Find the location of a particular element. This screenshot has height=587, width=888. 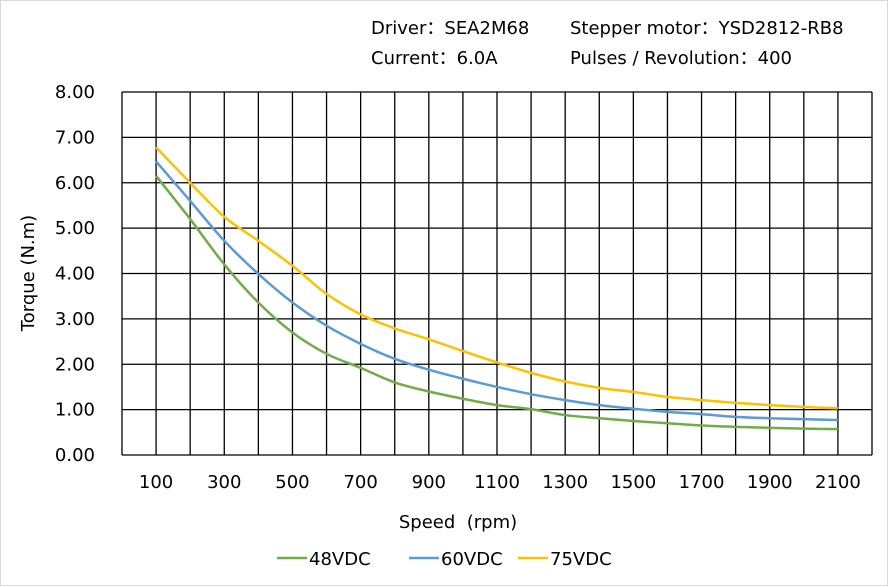

x-tick-label: 900 is located at coordinates (429, 482).